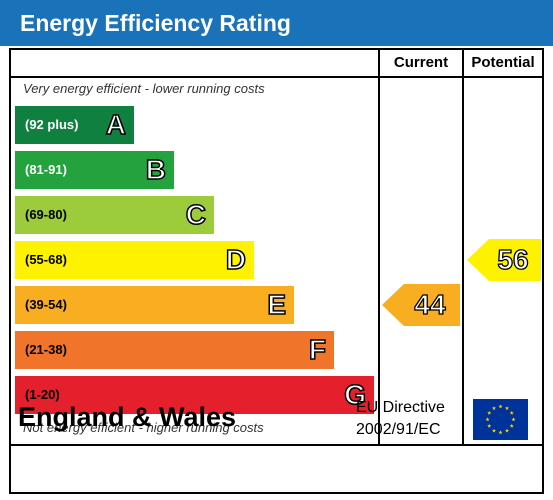  What do you see at coordinates (317, 349) in the screenshot?
I see `band-letter: F` at bounding box center [317, 349].